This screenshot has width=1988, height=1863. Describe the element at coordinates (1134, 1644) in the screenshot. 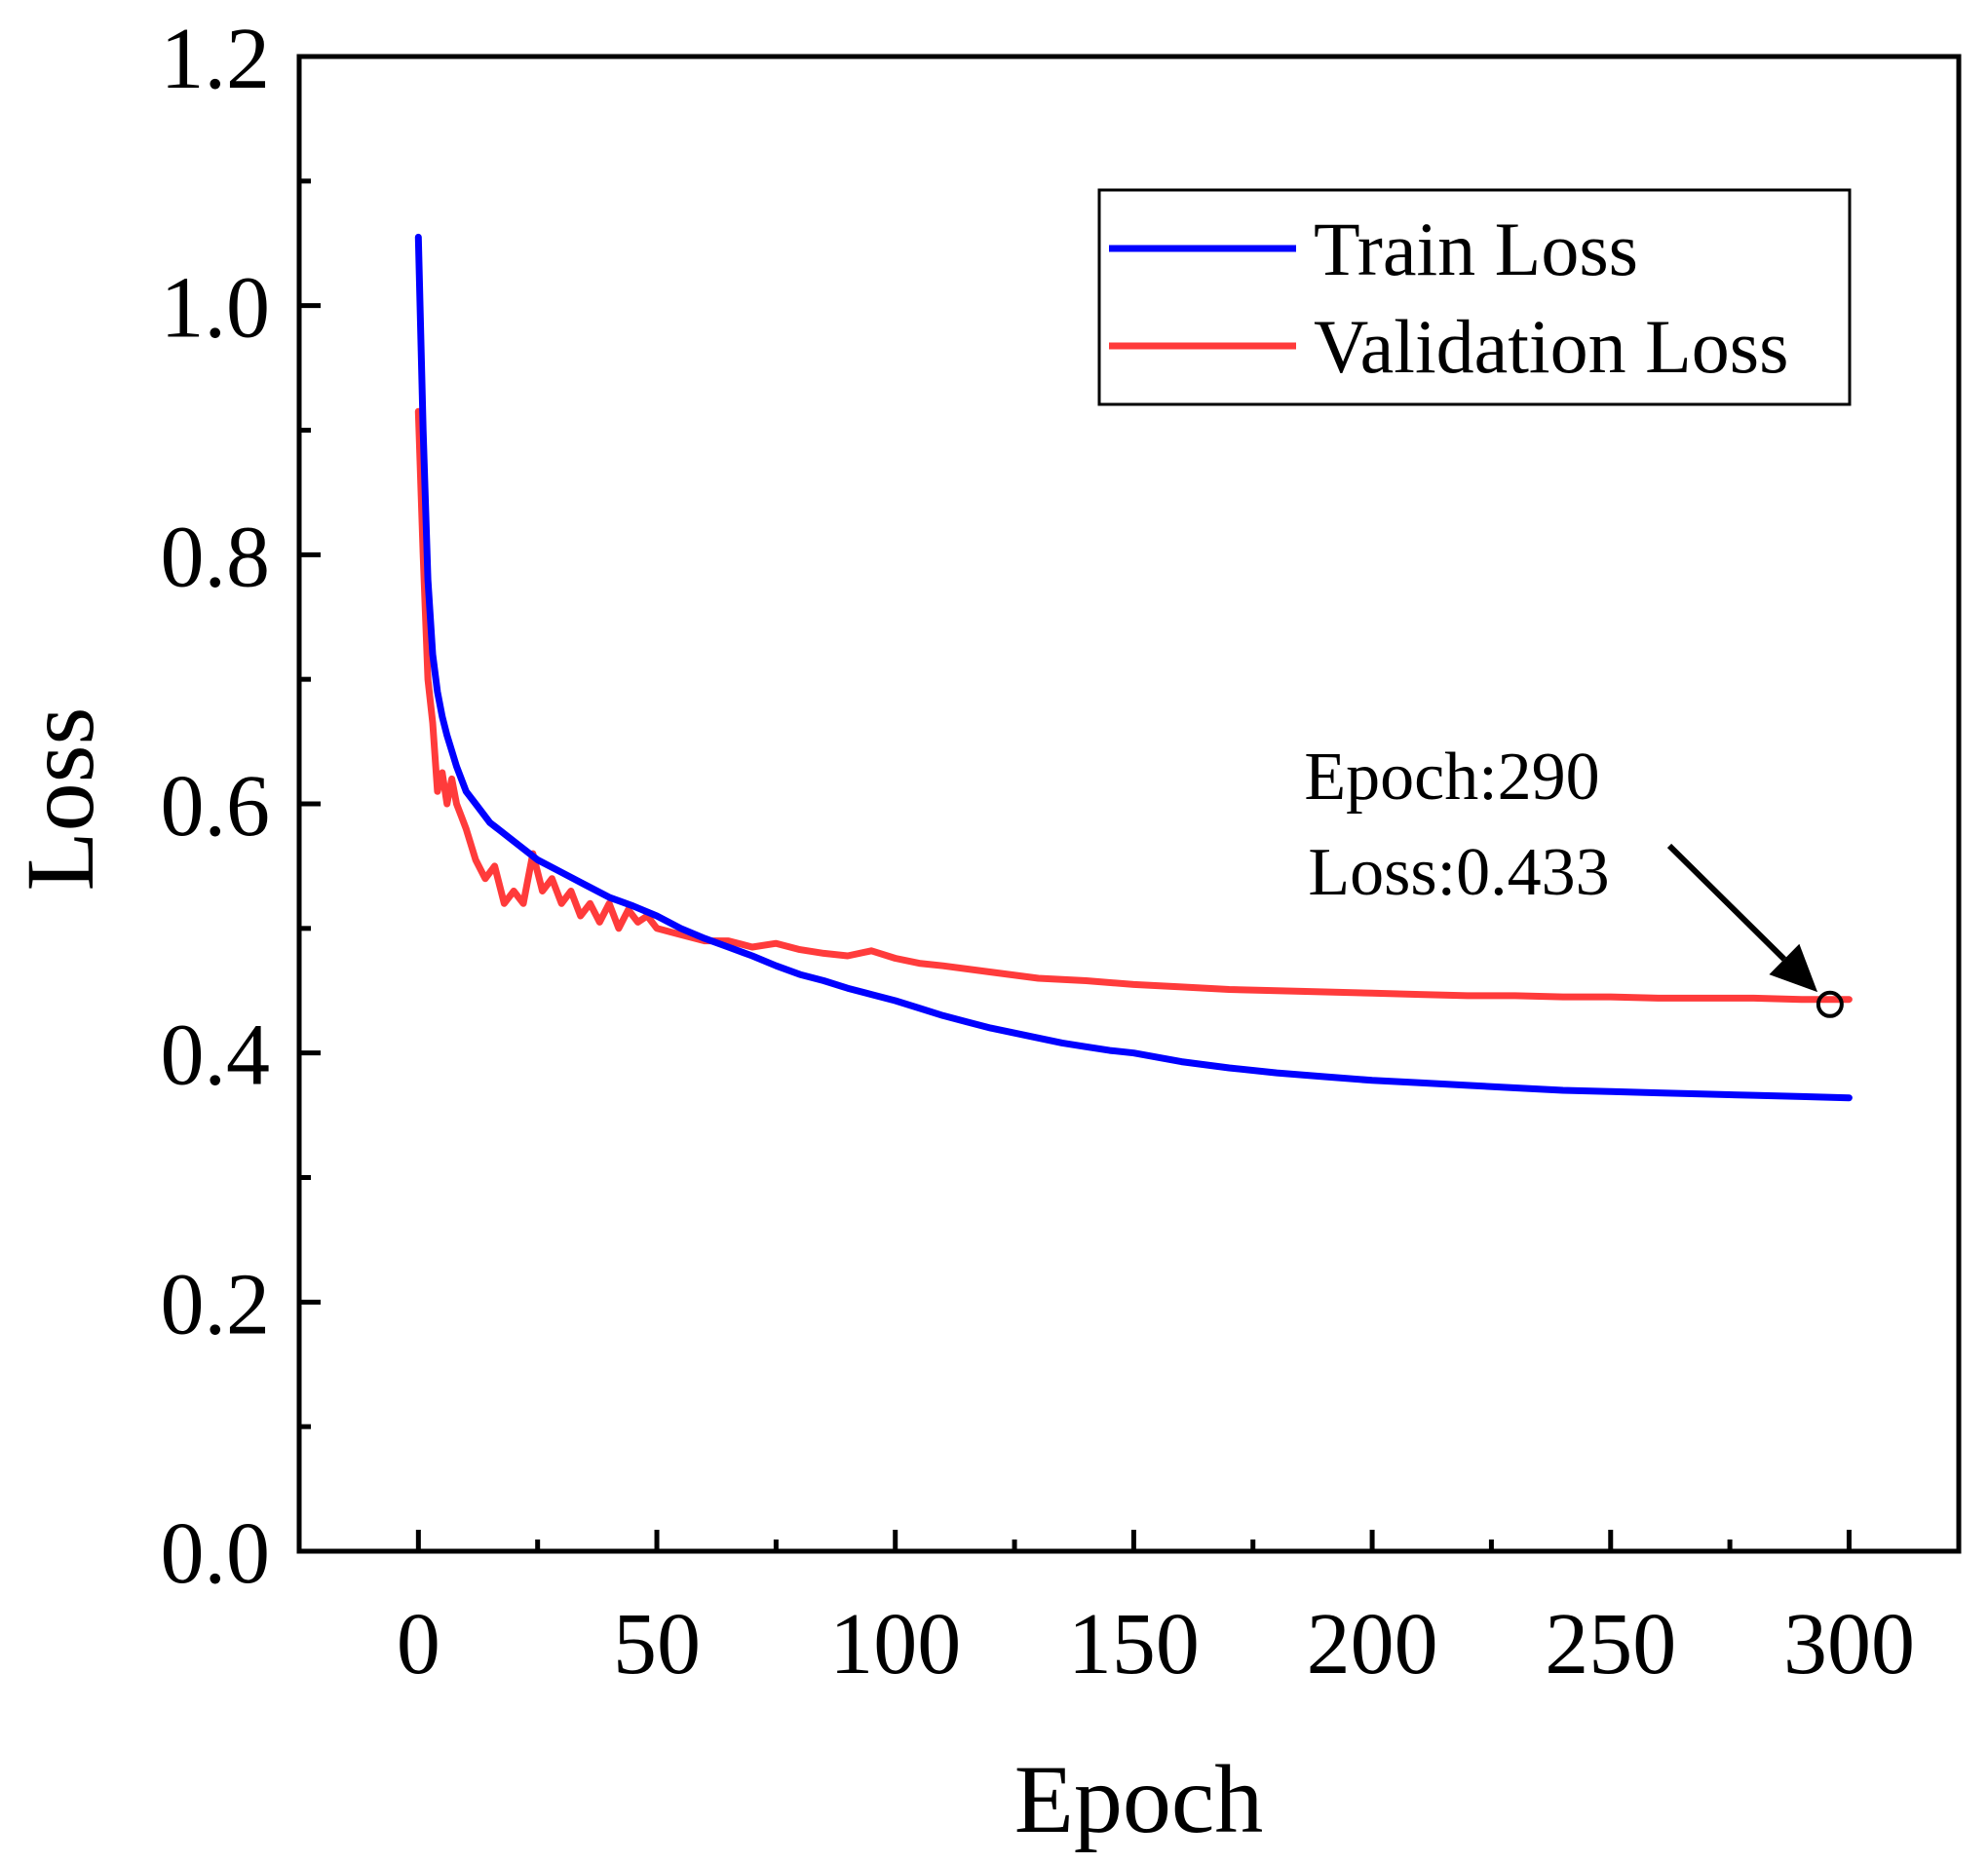

I see `x-tick-label: 150` at that location.